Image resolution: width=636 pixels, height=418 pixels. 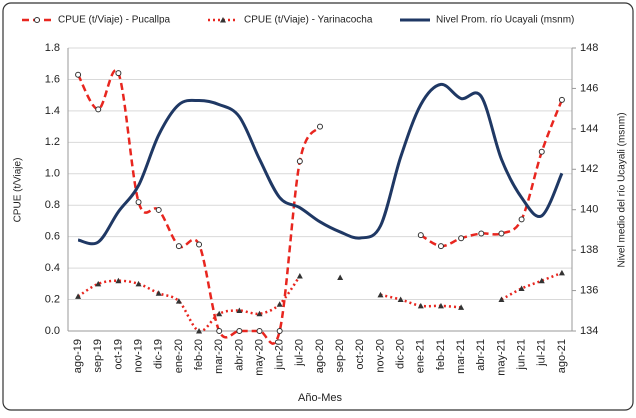 What do you see at coordinates (461, 356) in the screenshot?
I see `x-tick-label: mar-21` at bounding box center [461, 356].